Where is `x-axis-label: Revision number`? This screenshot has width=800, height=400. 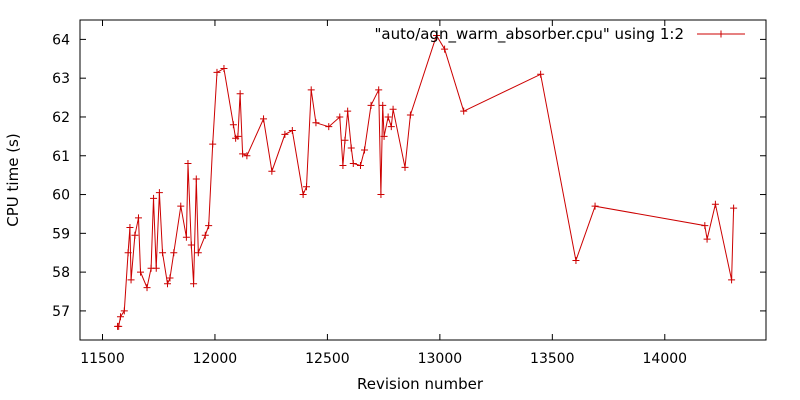 x-axis-label: Revision number is located at coordinates (420, 384).